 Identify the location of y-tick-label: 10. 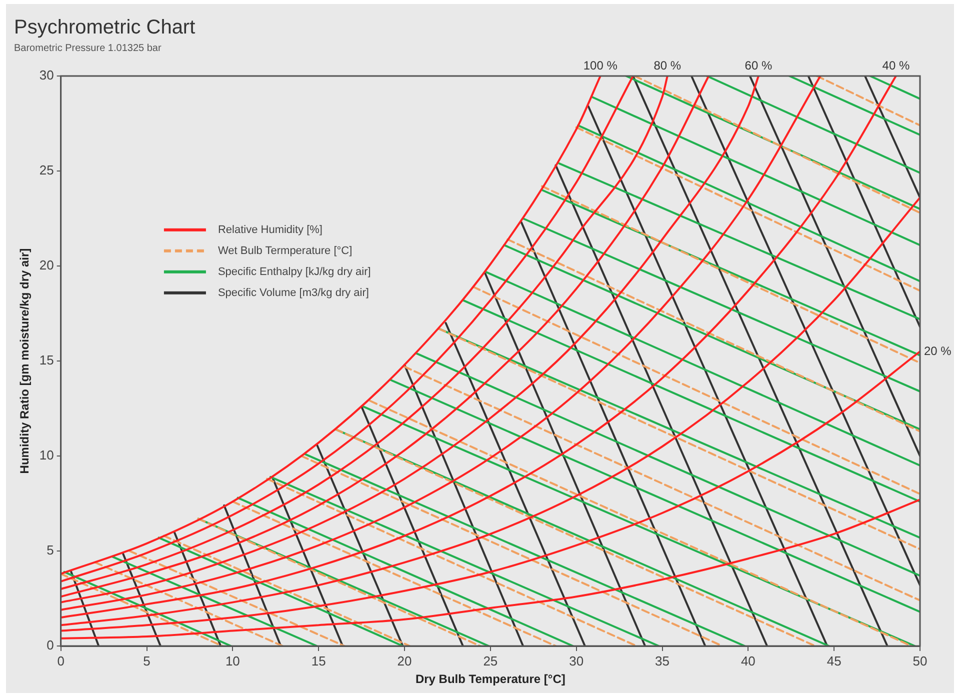
(46, 455).